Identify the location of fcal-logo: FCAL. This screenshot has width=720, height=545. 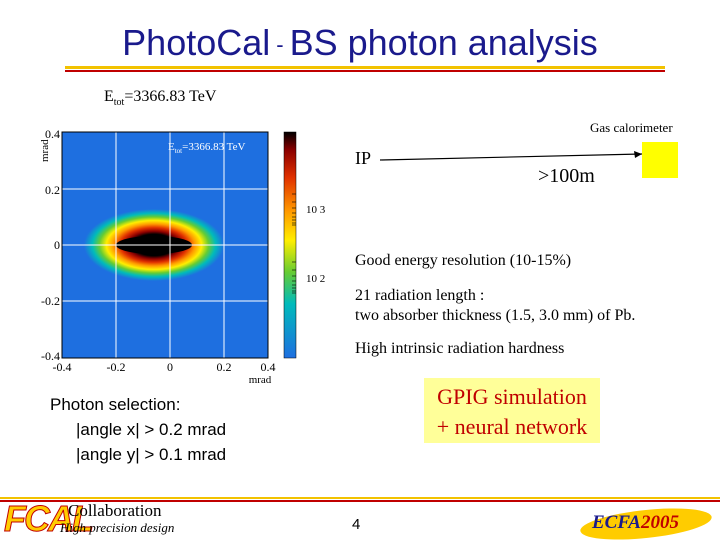
(49, 519).